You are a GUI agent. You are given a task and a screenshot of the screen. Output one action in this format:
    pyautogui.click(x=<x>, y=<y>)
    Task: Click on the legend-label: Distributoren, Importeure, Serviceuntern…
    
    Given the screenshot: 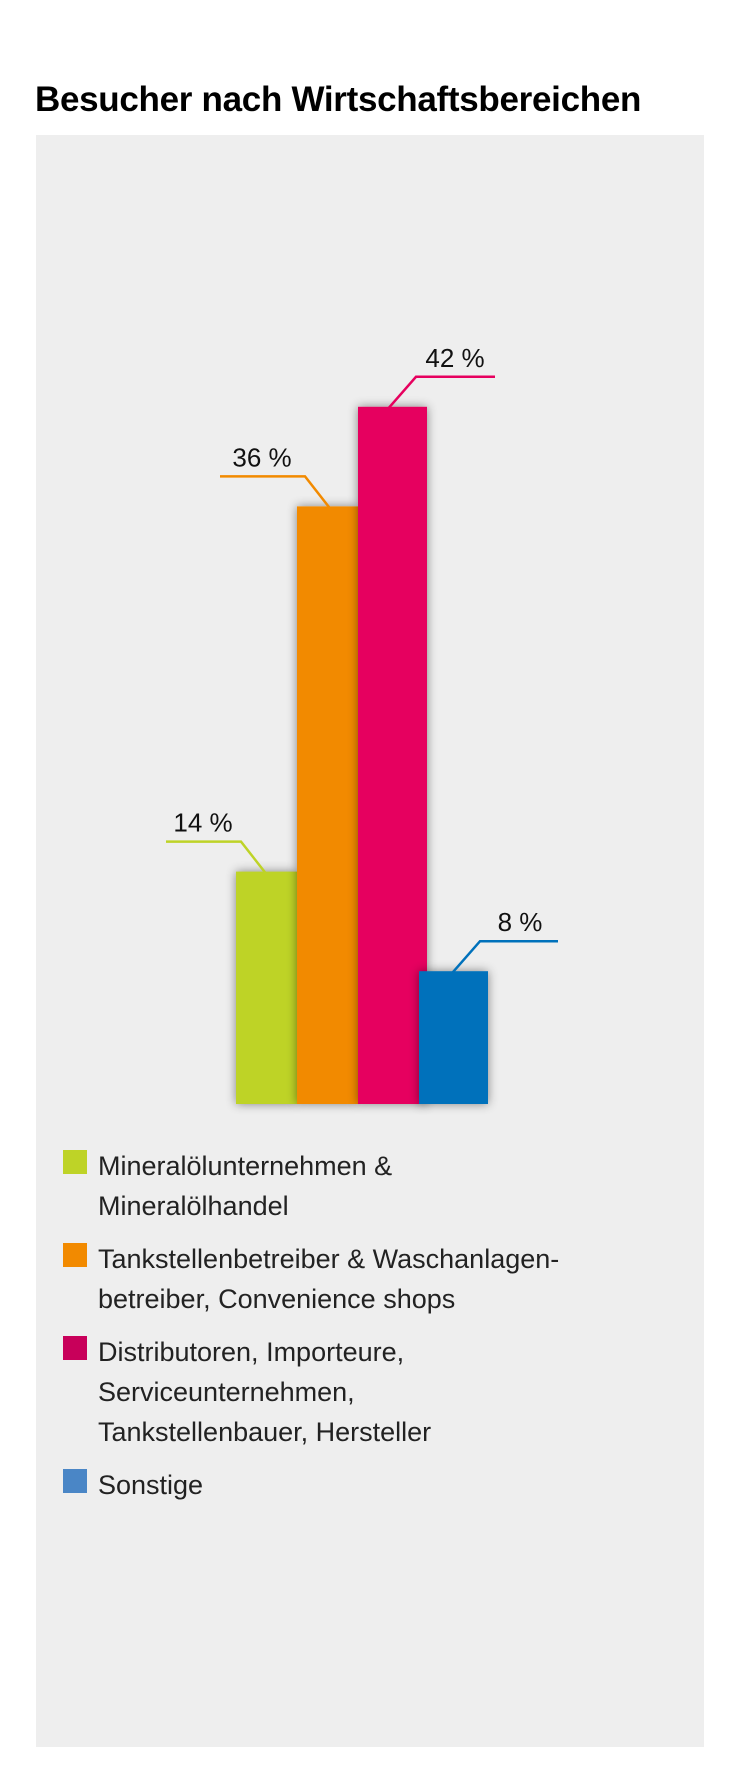 What is the action you would take?
    pyautogui.click(x=390, y=1392)
    